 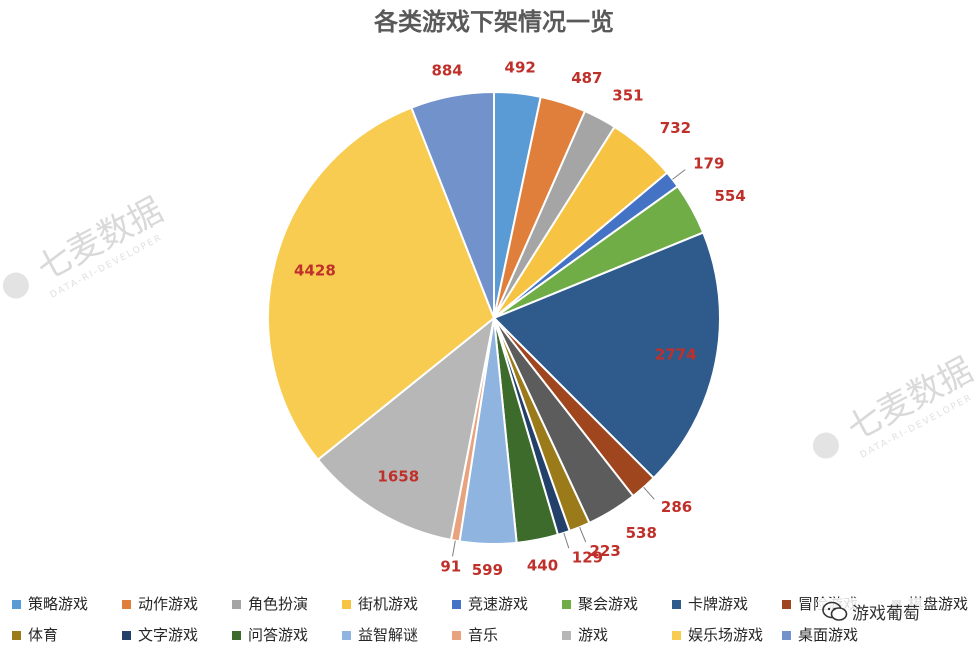 I want to click on legend-item: 策略游戏, so click(x=50, y=604).